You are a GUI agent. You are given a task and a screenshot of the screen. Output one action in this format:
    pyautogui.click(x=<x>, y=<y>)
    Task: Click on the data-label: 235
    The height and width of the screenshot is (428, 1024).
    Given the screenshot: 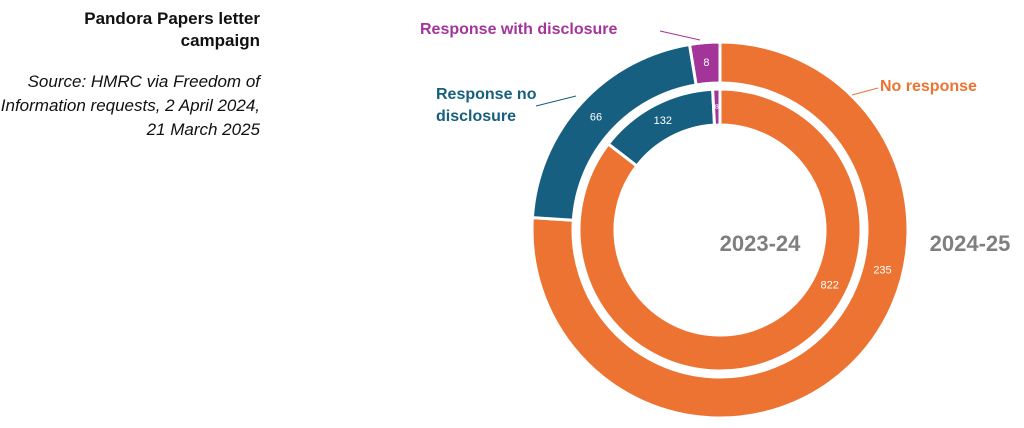 What is the action you would take?
    pyautogui.click(x=882, y=271)
    